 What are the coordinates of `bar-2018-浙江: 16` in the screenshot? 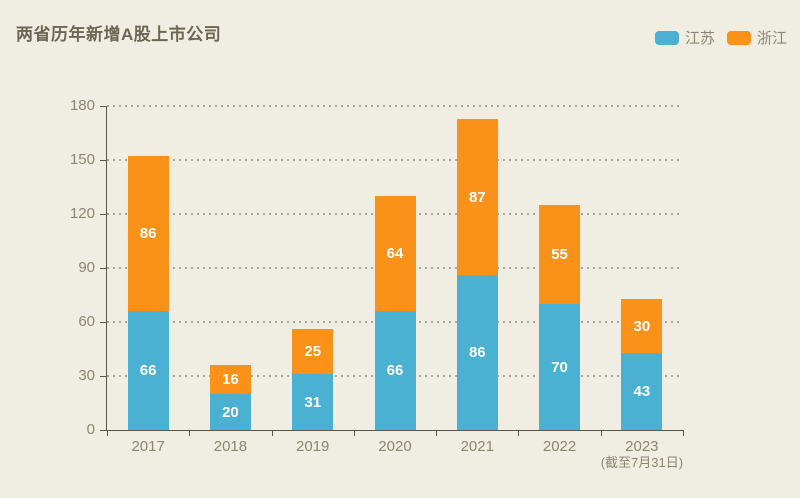 It's located at (230, 379).